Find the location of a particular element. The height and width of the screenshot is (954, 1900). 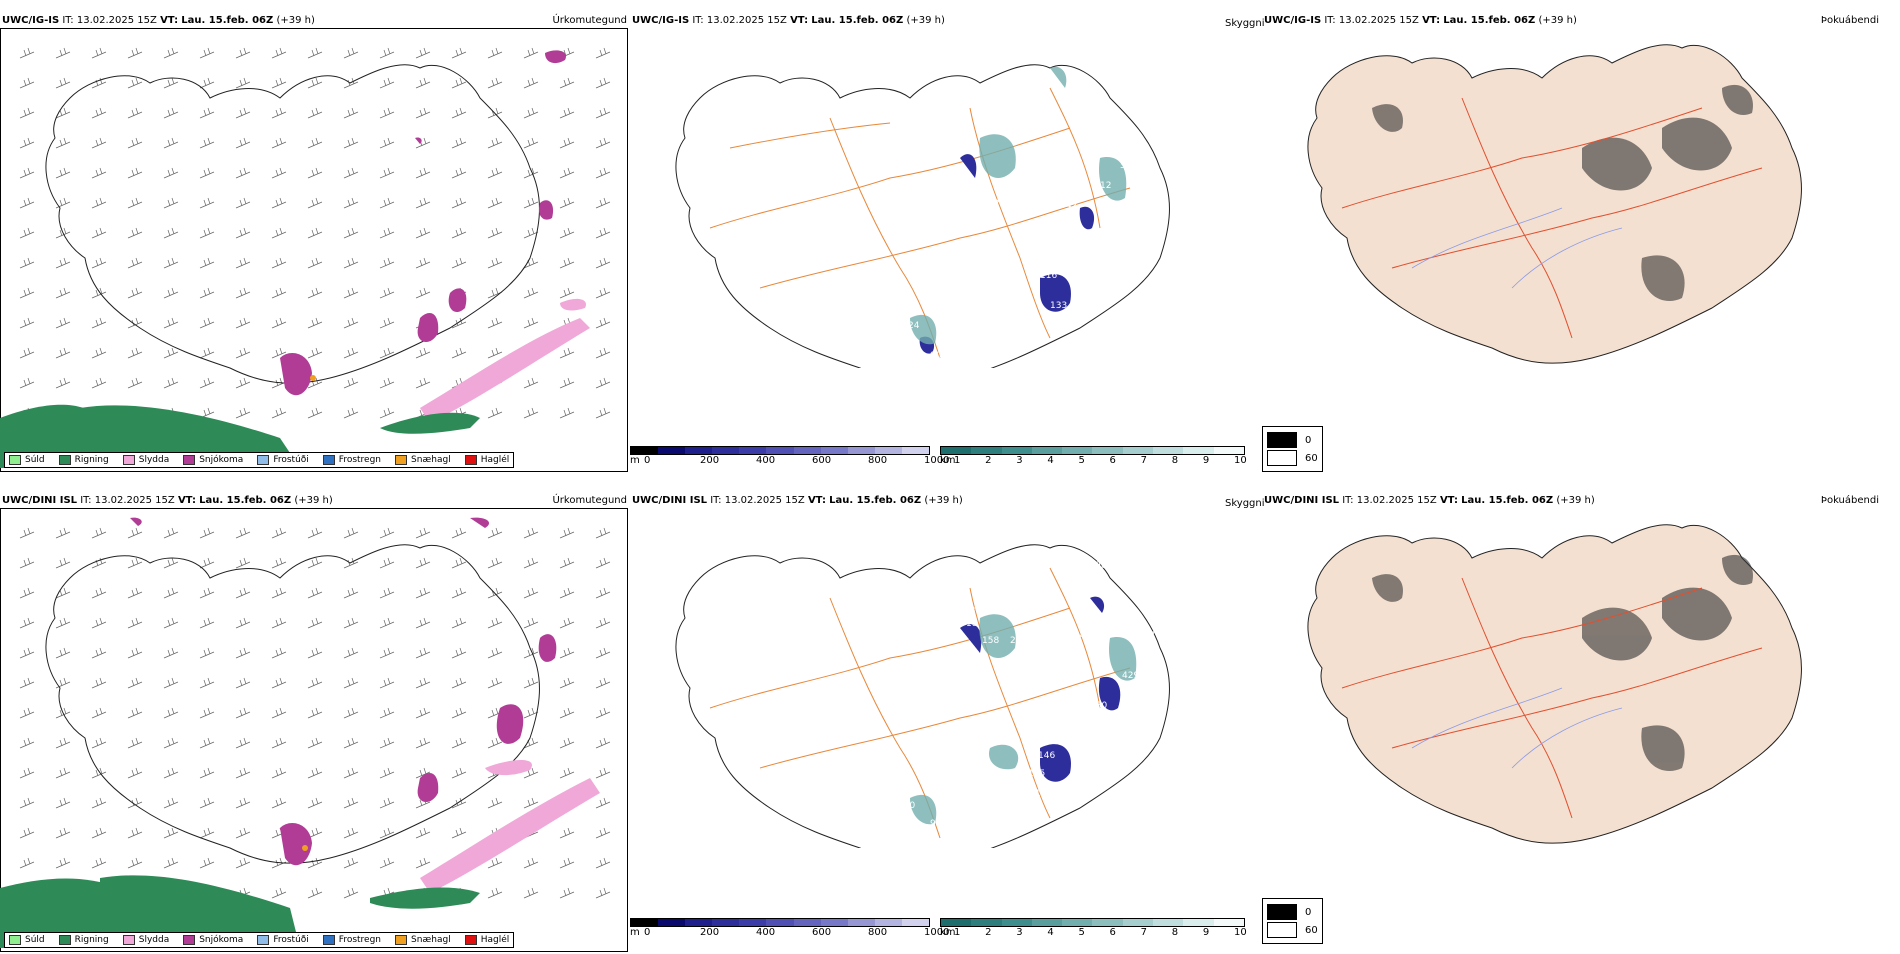

colorbar-tick: 8 is located at coordinates (1175, 932).